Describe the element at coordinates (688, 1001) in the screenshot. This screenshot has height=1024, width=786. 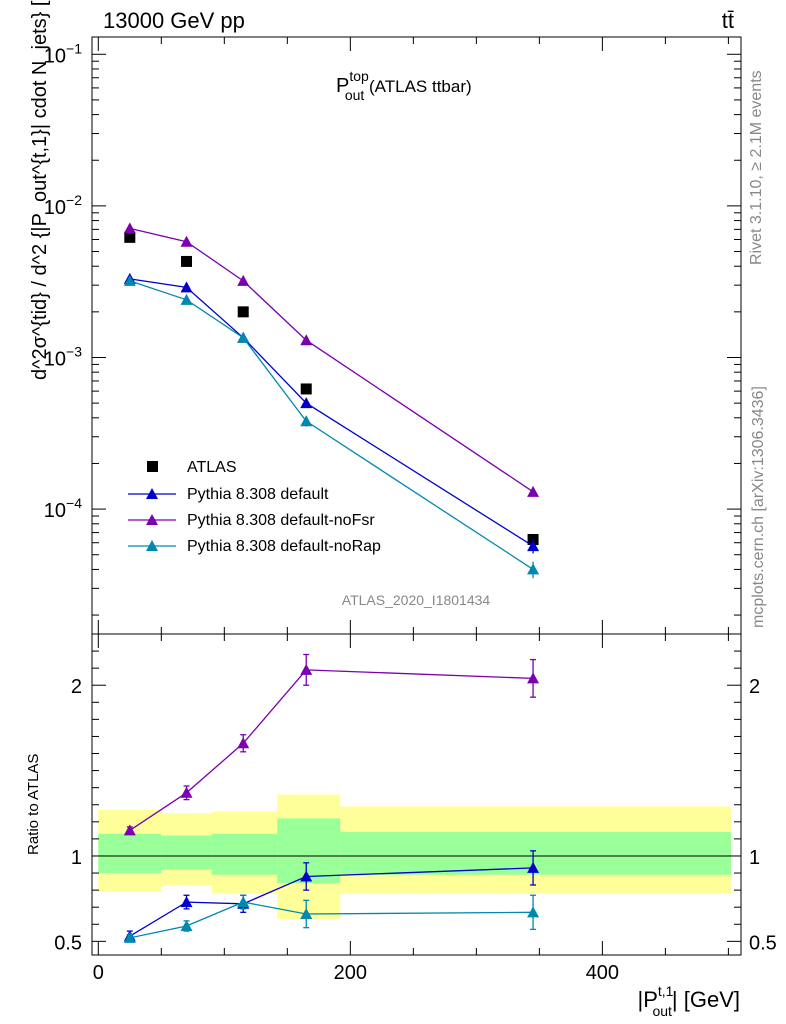
I see `x-axis-label: |Pt,1 out| [GeV]` at that location.